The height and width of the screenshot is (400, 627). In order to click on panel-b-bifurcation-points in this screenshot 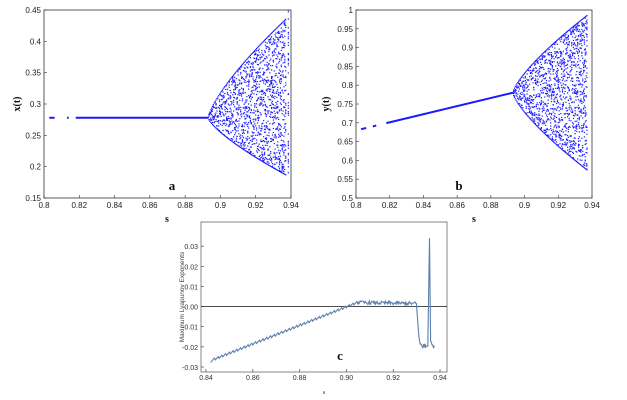, I will do `click(474, 93)`.